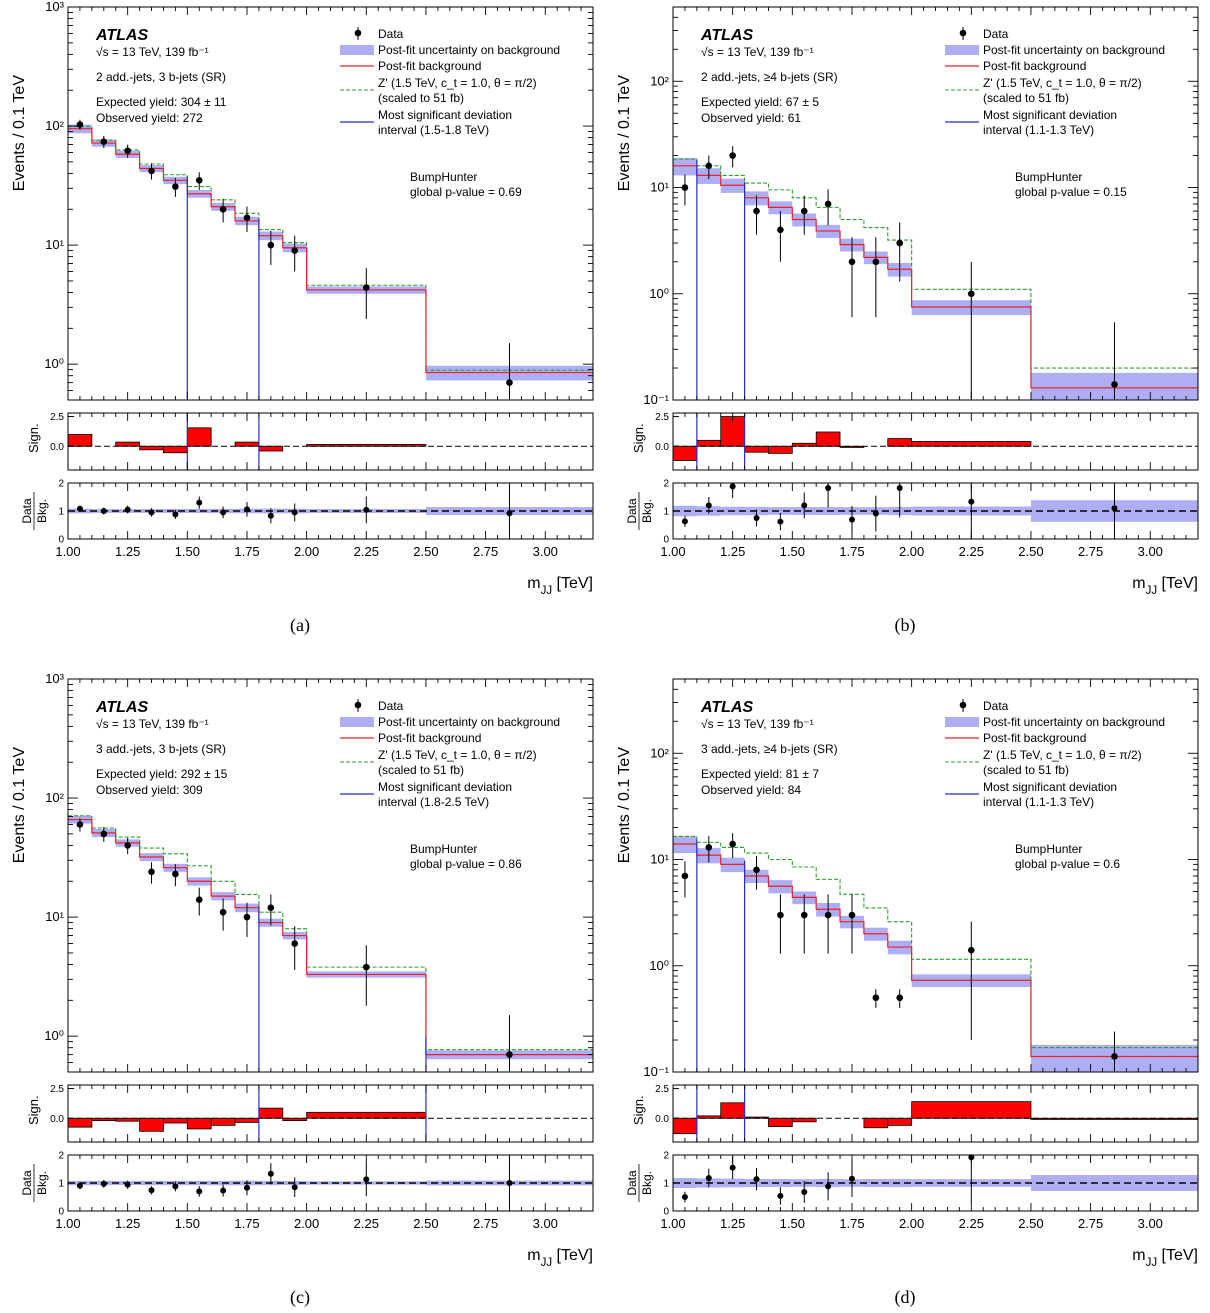  I want to click on observed-yield: Observed yield: 272, so click(149, 118).